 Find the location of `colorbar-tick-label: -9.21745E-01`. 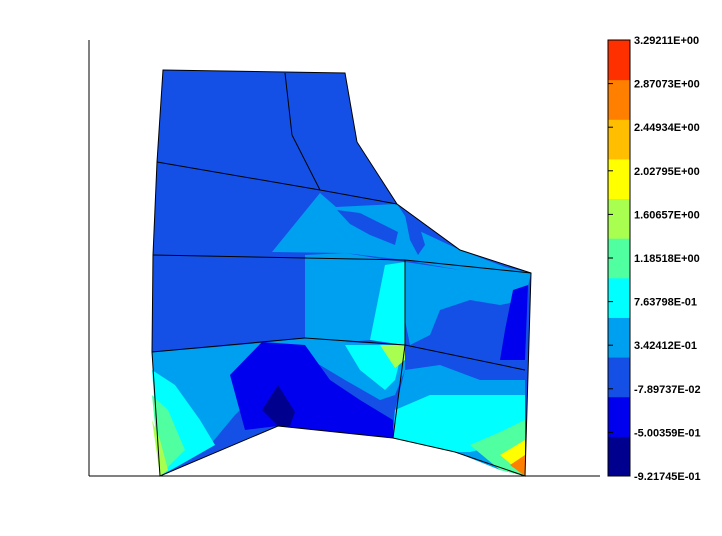

colorbar-tick-label: -9.21745E-01 is located at coordinates (667, 477).